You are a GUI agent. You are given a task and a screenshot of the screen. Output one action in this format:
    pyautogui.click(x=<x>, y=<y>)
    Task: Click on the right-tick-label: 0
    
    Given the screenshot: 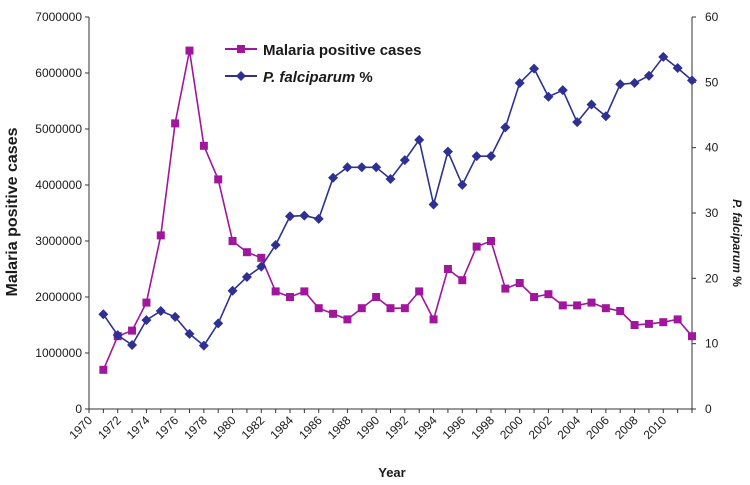 What is the action you would take?
    pyautogui.click(x=708, y=409)
    